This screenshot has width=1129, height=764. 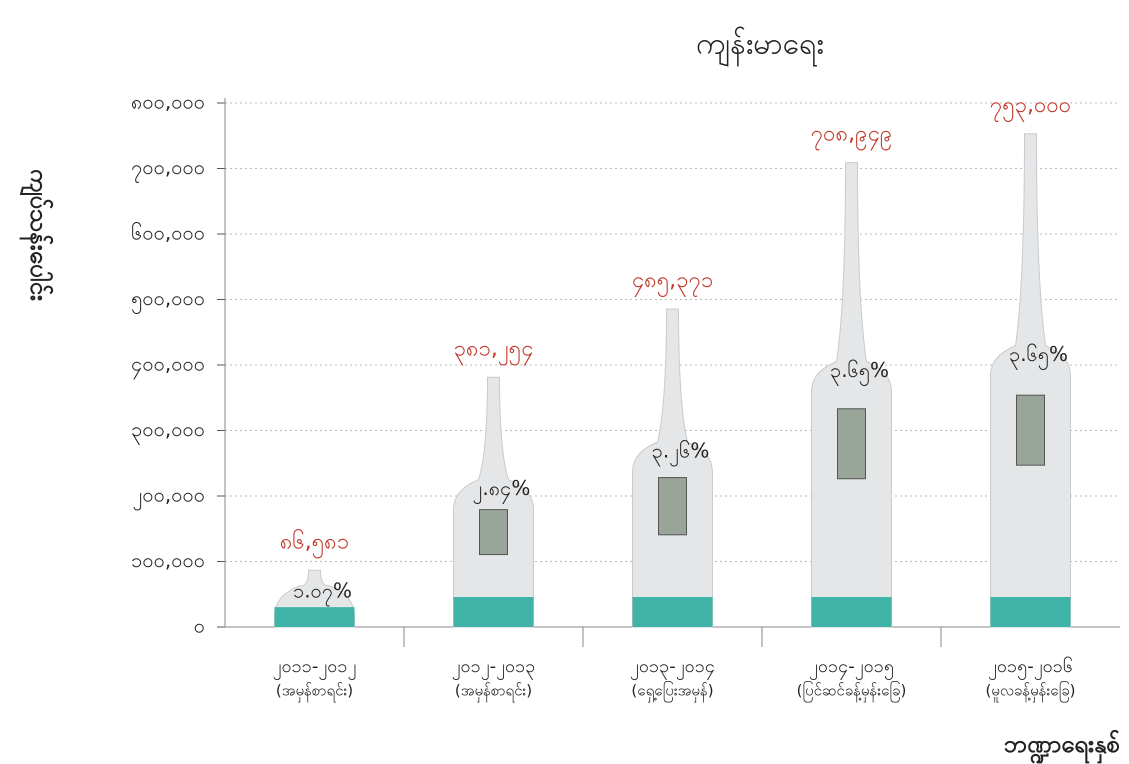 What do you see at coordinates (672, 692) in the screenshot?
I see `x-tick-label: (ရှေ့ပြေးအမှန်)` at bounding box center [672, 692].